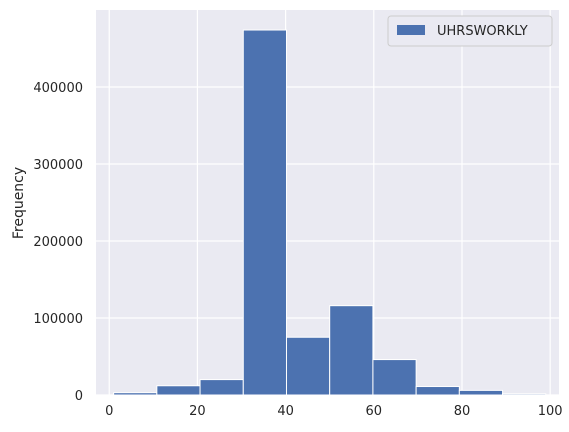 This screenshot has width=569, height=432. Describe the element at coordinates (197, 411) in the screenshot. I see `x-tick-label: 20` at that location.